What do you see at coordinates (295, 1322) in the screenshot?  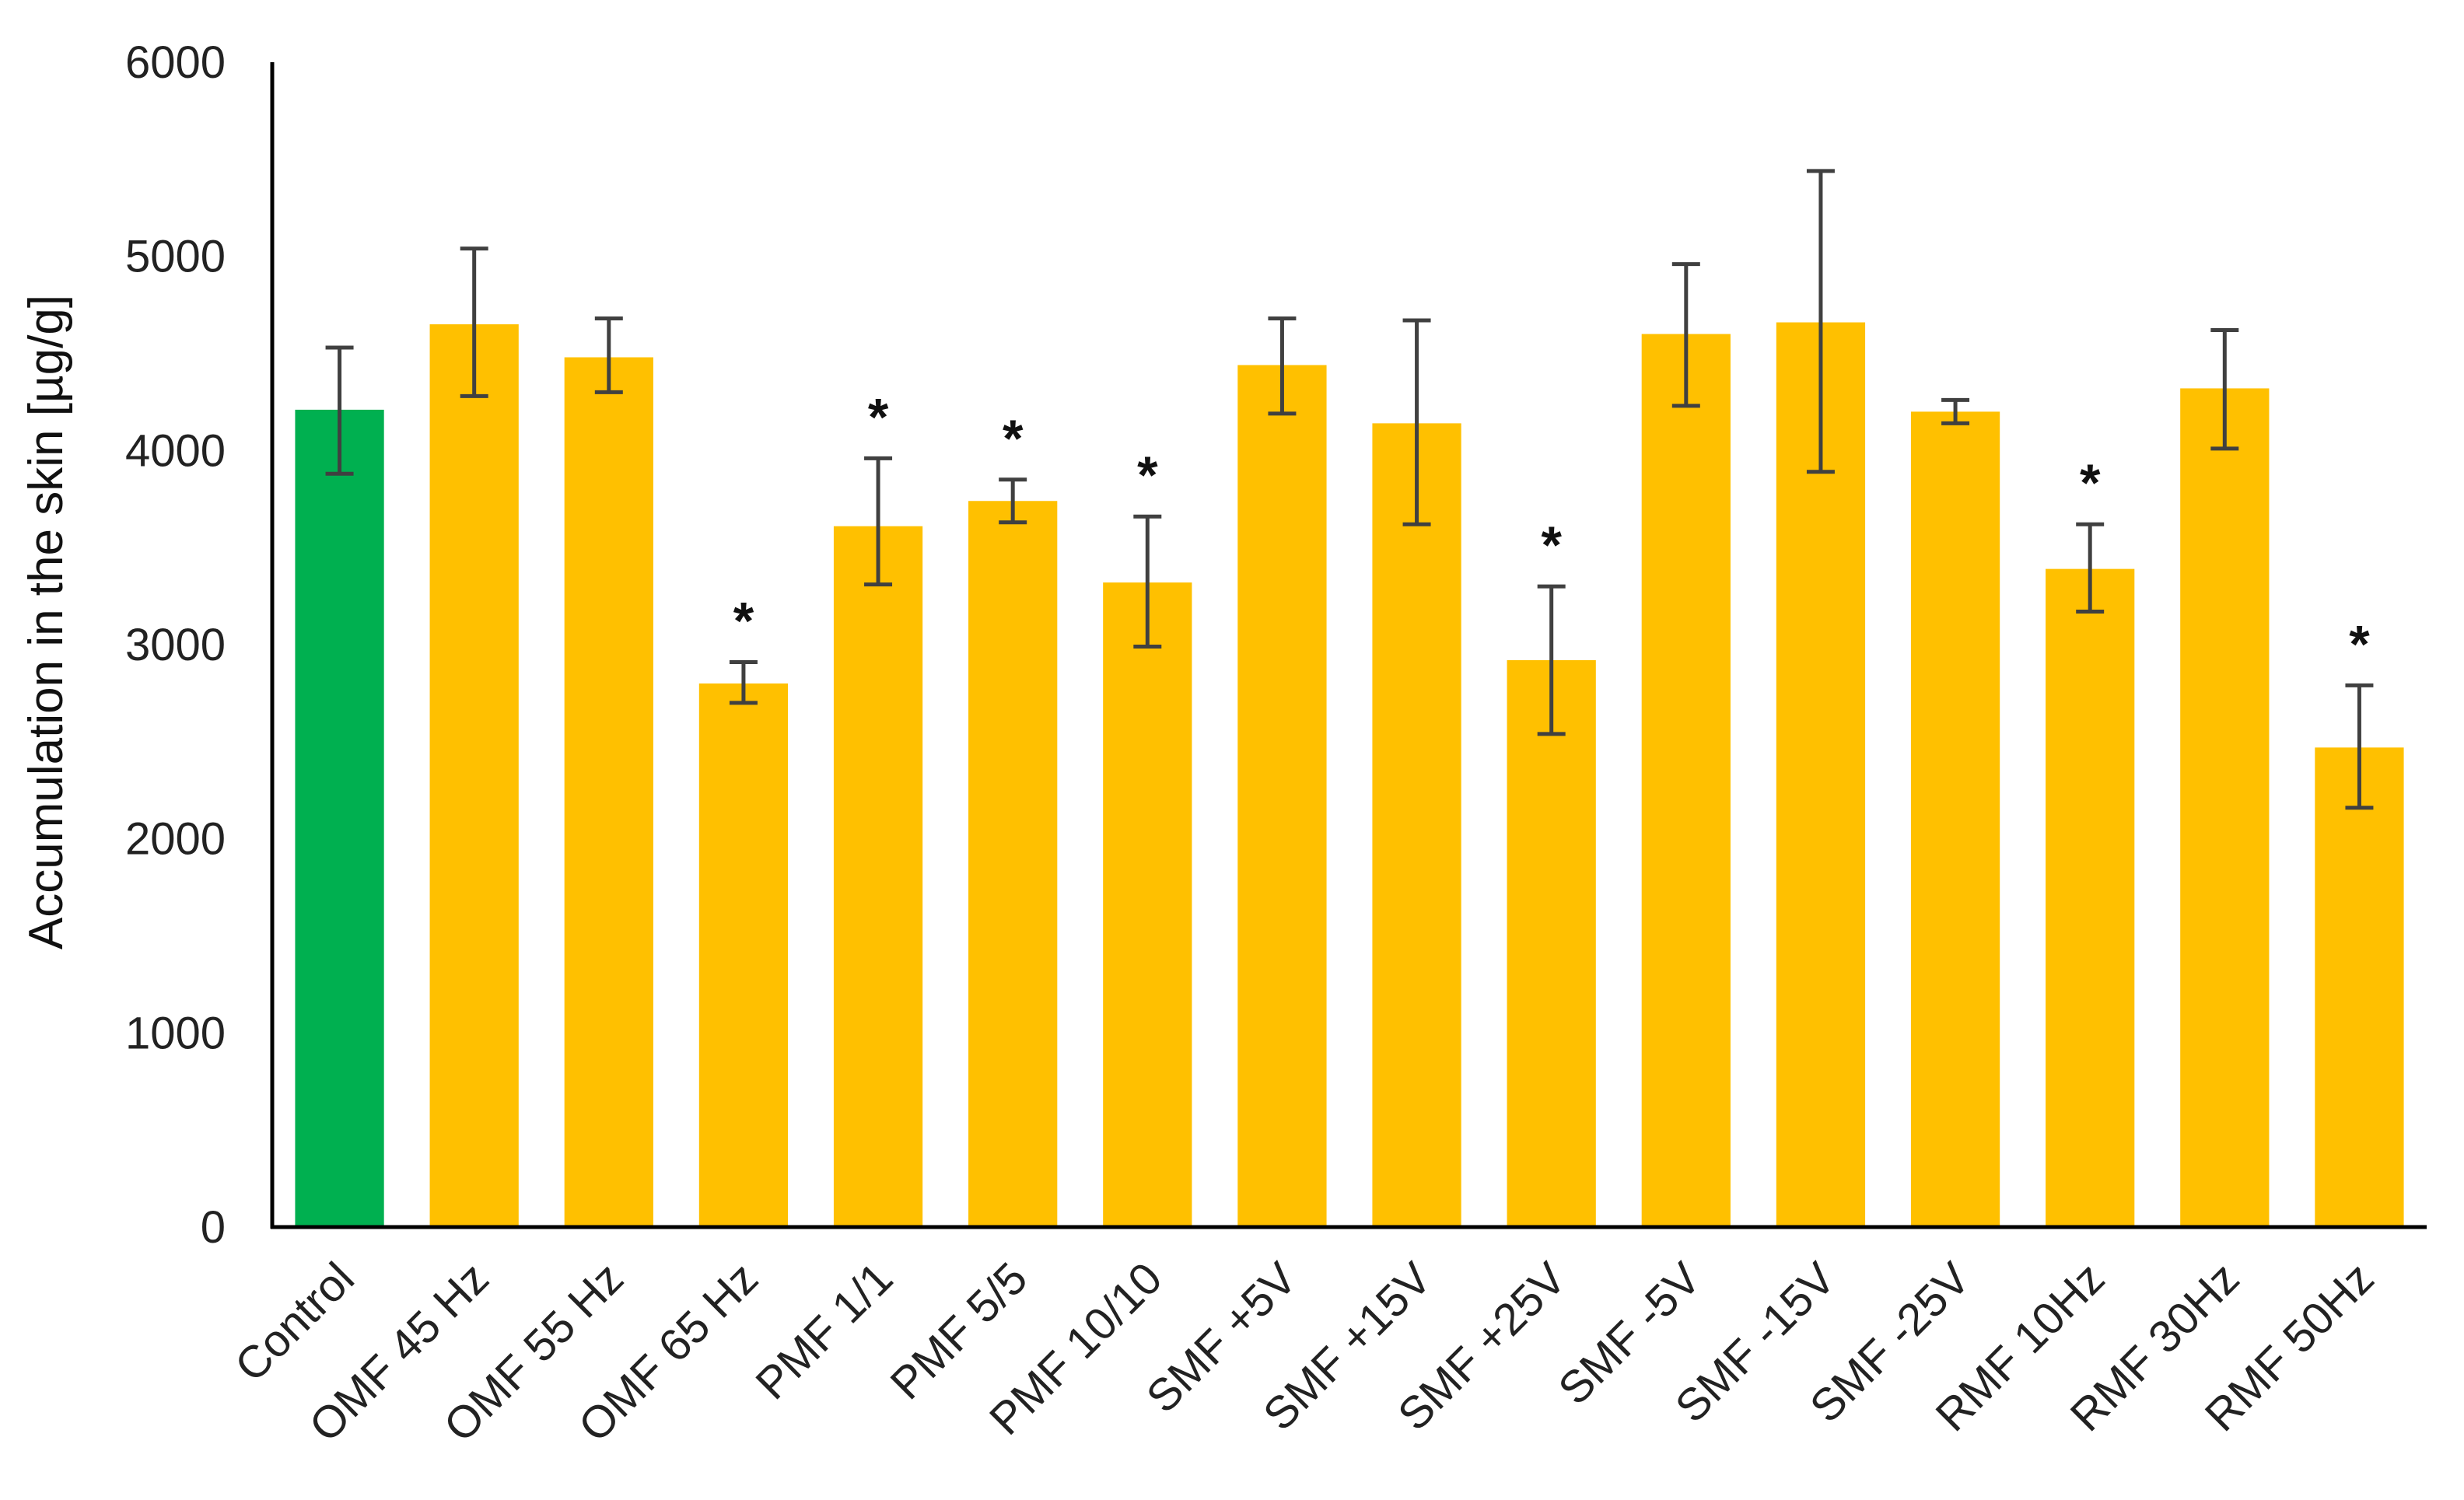 I see `category-label: Control` at bounding box center [295, 1322].